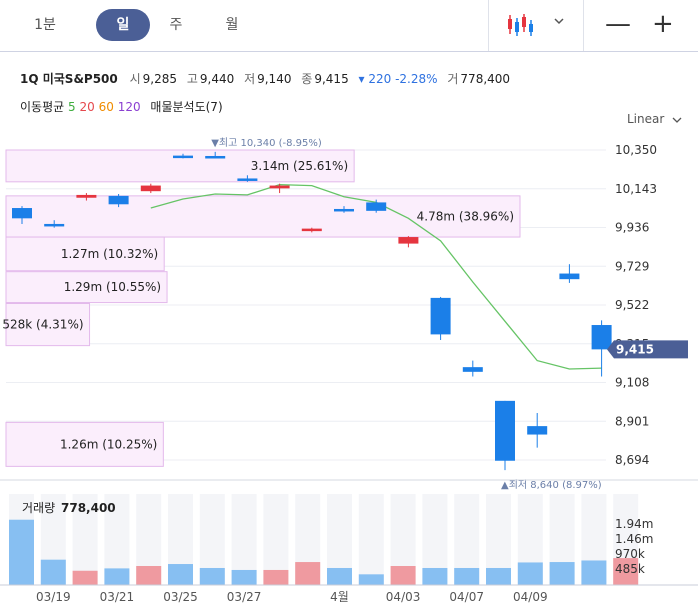 This screenshot has width=698, height=614. I want to click on price-tick-label: 9,729, so click(632, 266).